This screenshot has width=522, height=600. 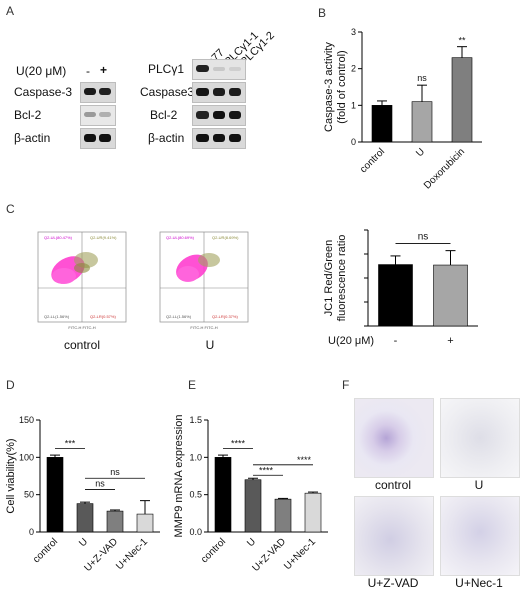 I want to click on svg-text: FITC-H FITC-H, so click(x=81, y=327).